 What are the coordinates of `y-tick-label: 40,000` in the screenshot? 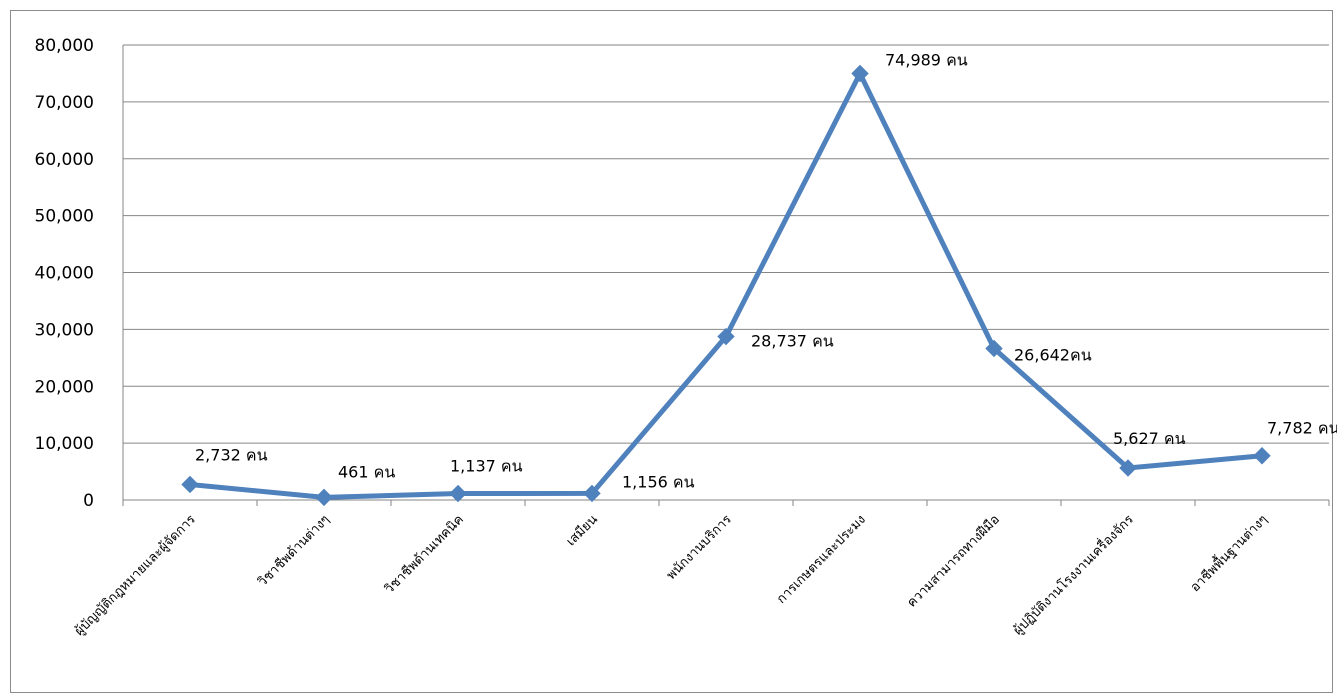 It's located at (64, 274).